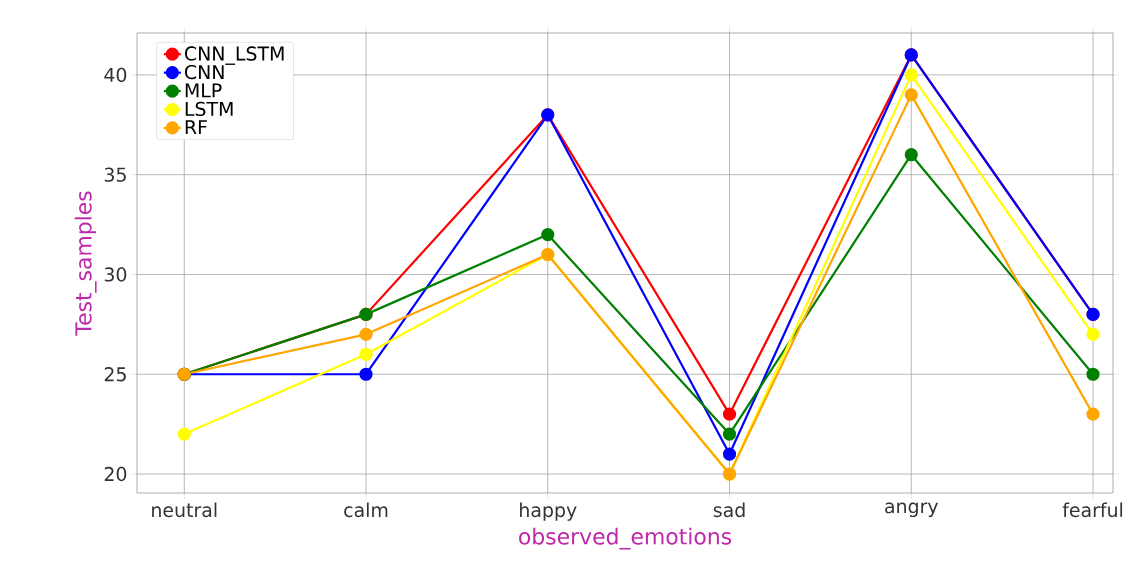  I want to click on y-axis-title: Test_samples, so click(85, 263).